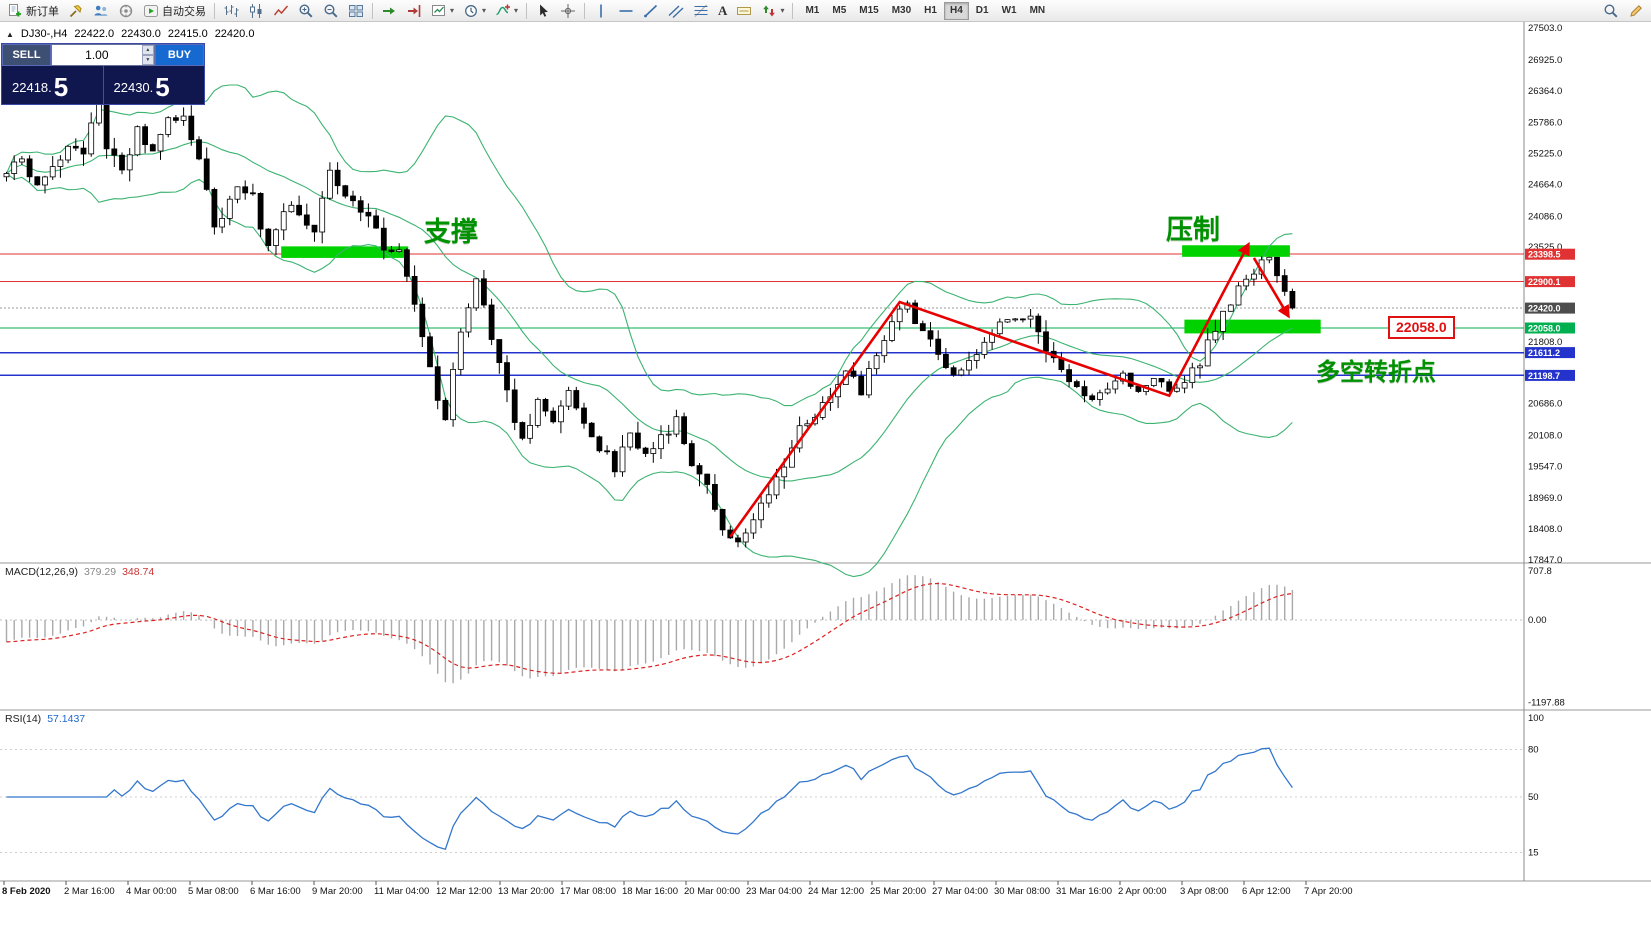 This screenshot has width=1651, height=945. What do you see at coordinates (147, 60) in the screenshot?
I see `volume-decrease-button: ▼` at bounding box center [147, 60].